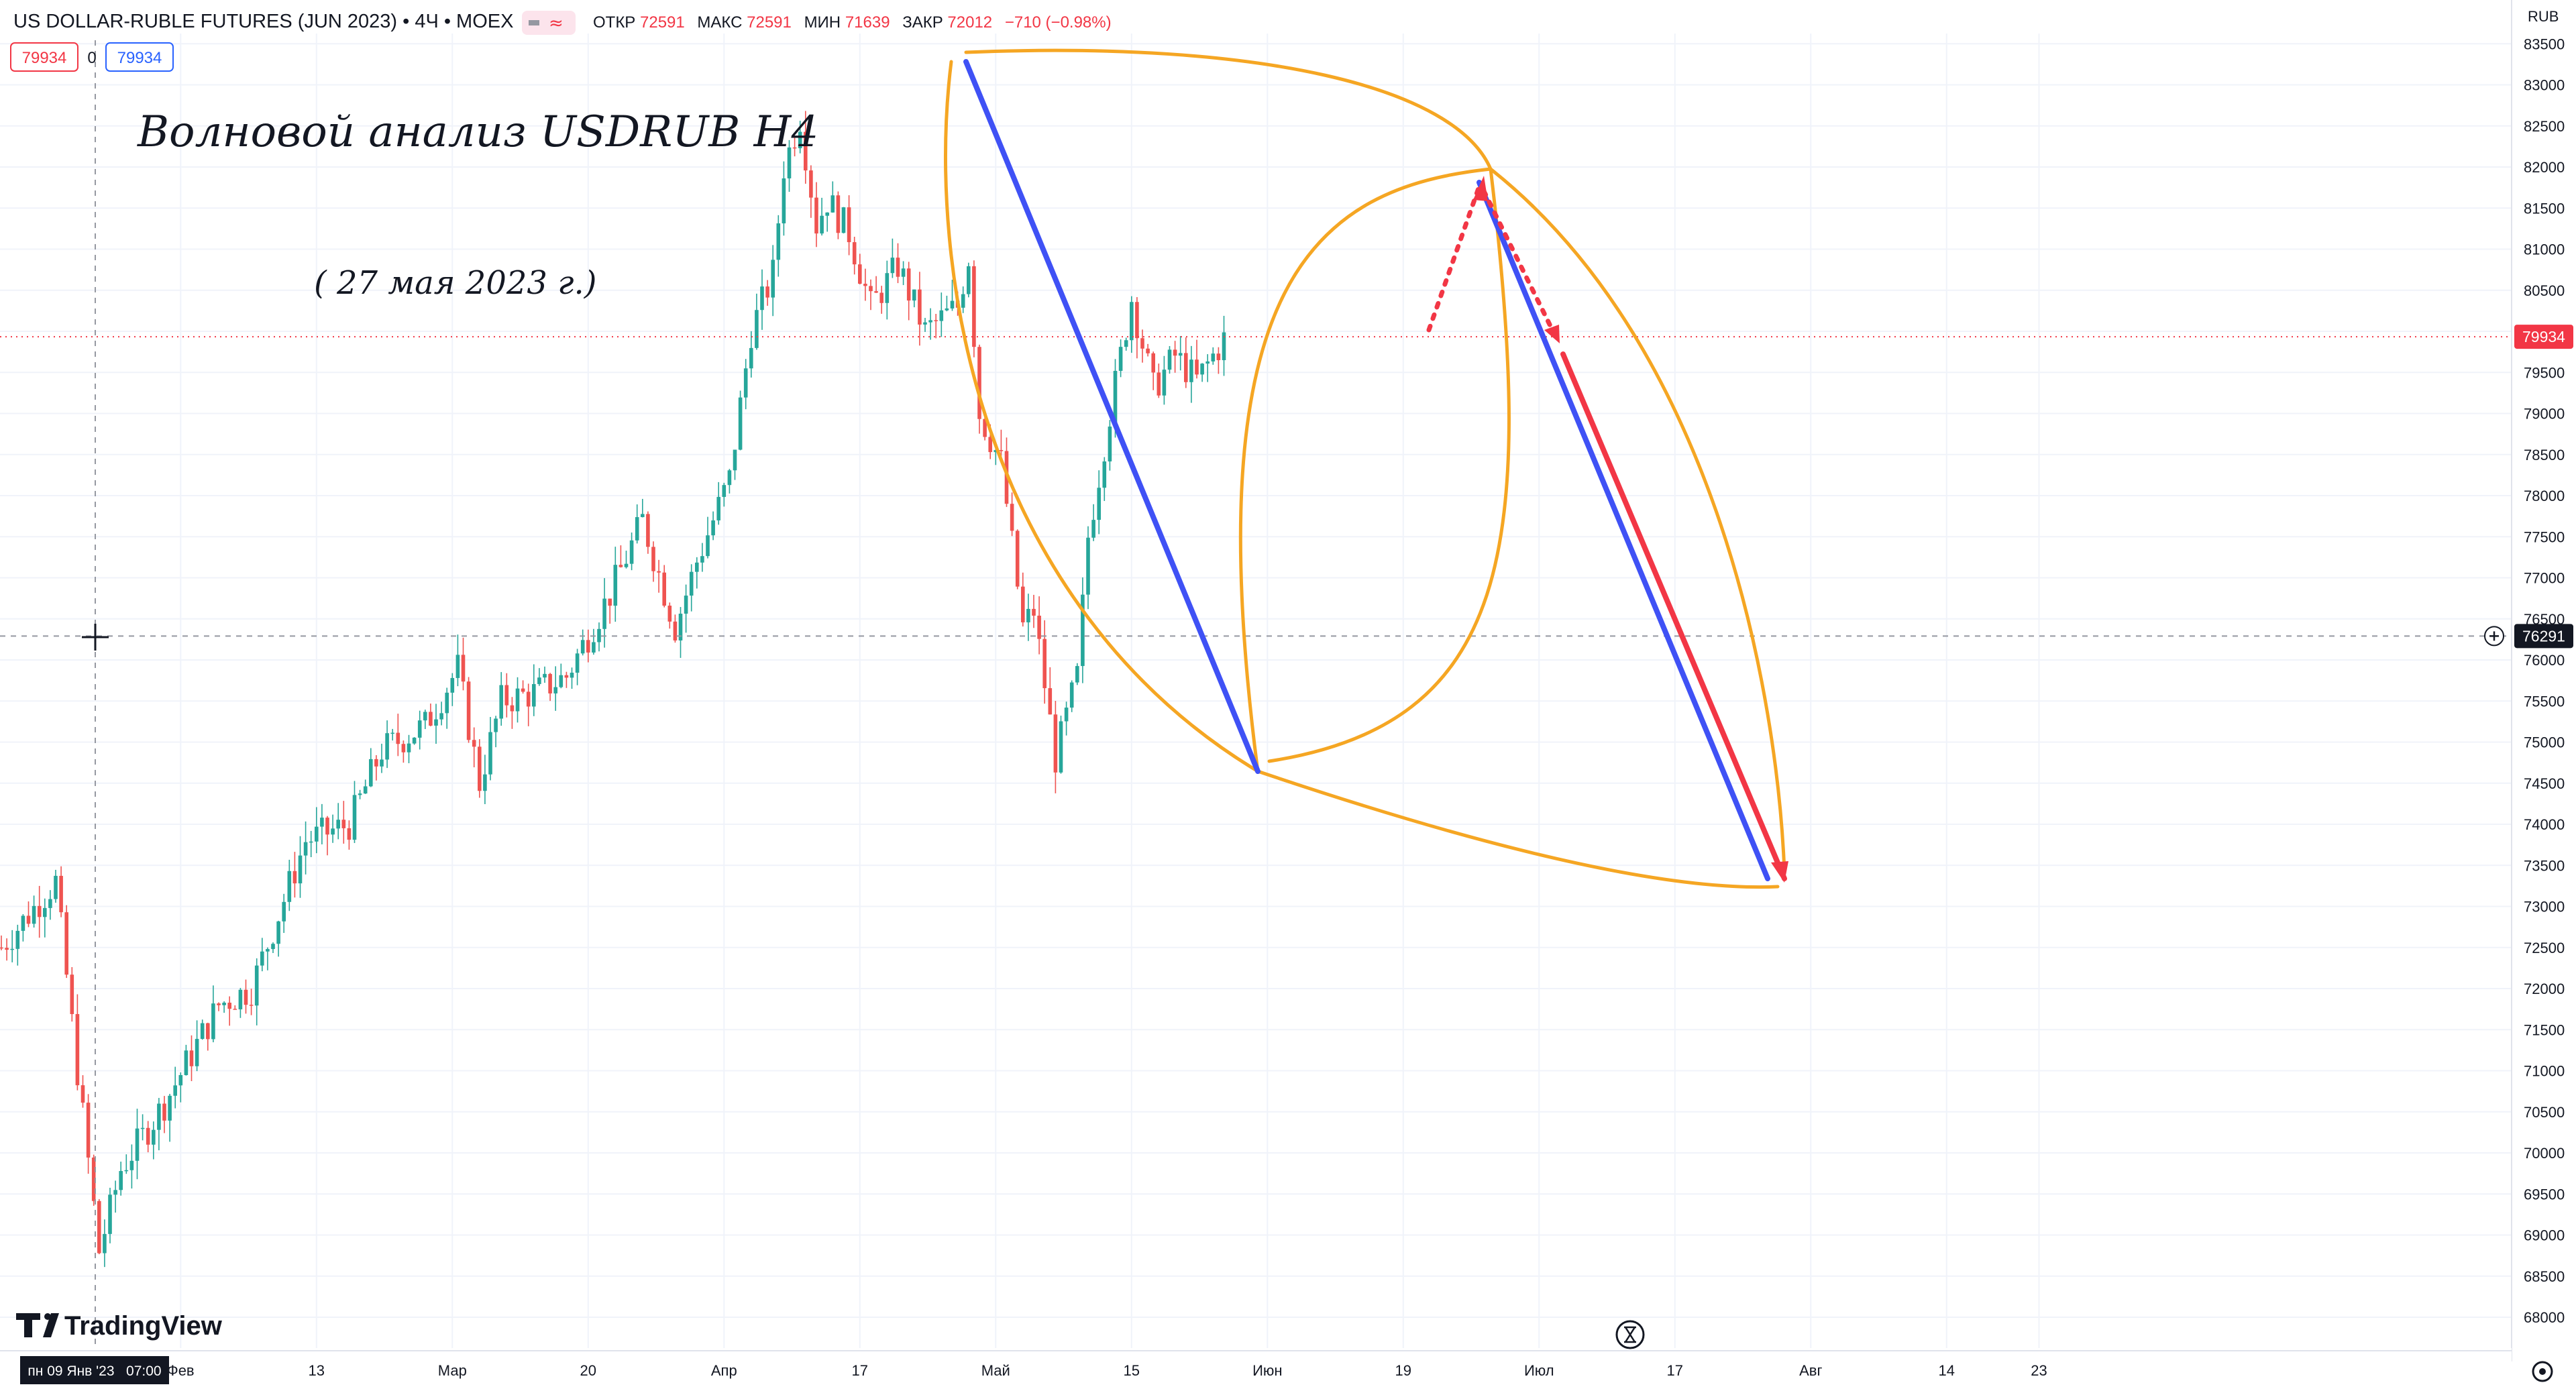 Image resolution: width=2576 pixels, height=1395 pixels. Describe the element at coordinates (44, 57) in the screenshot. I see `bid-box` at that location.